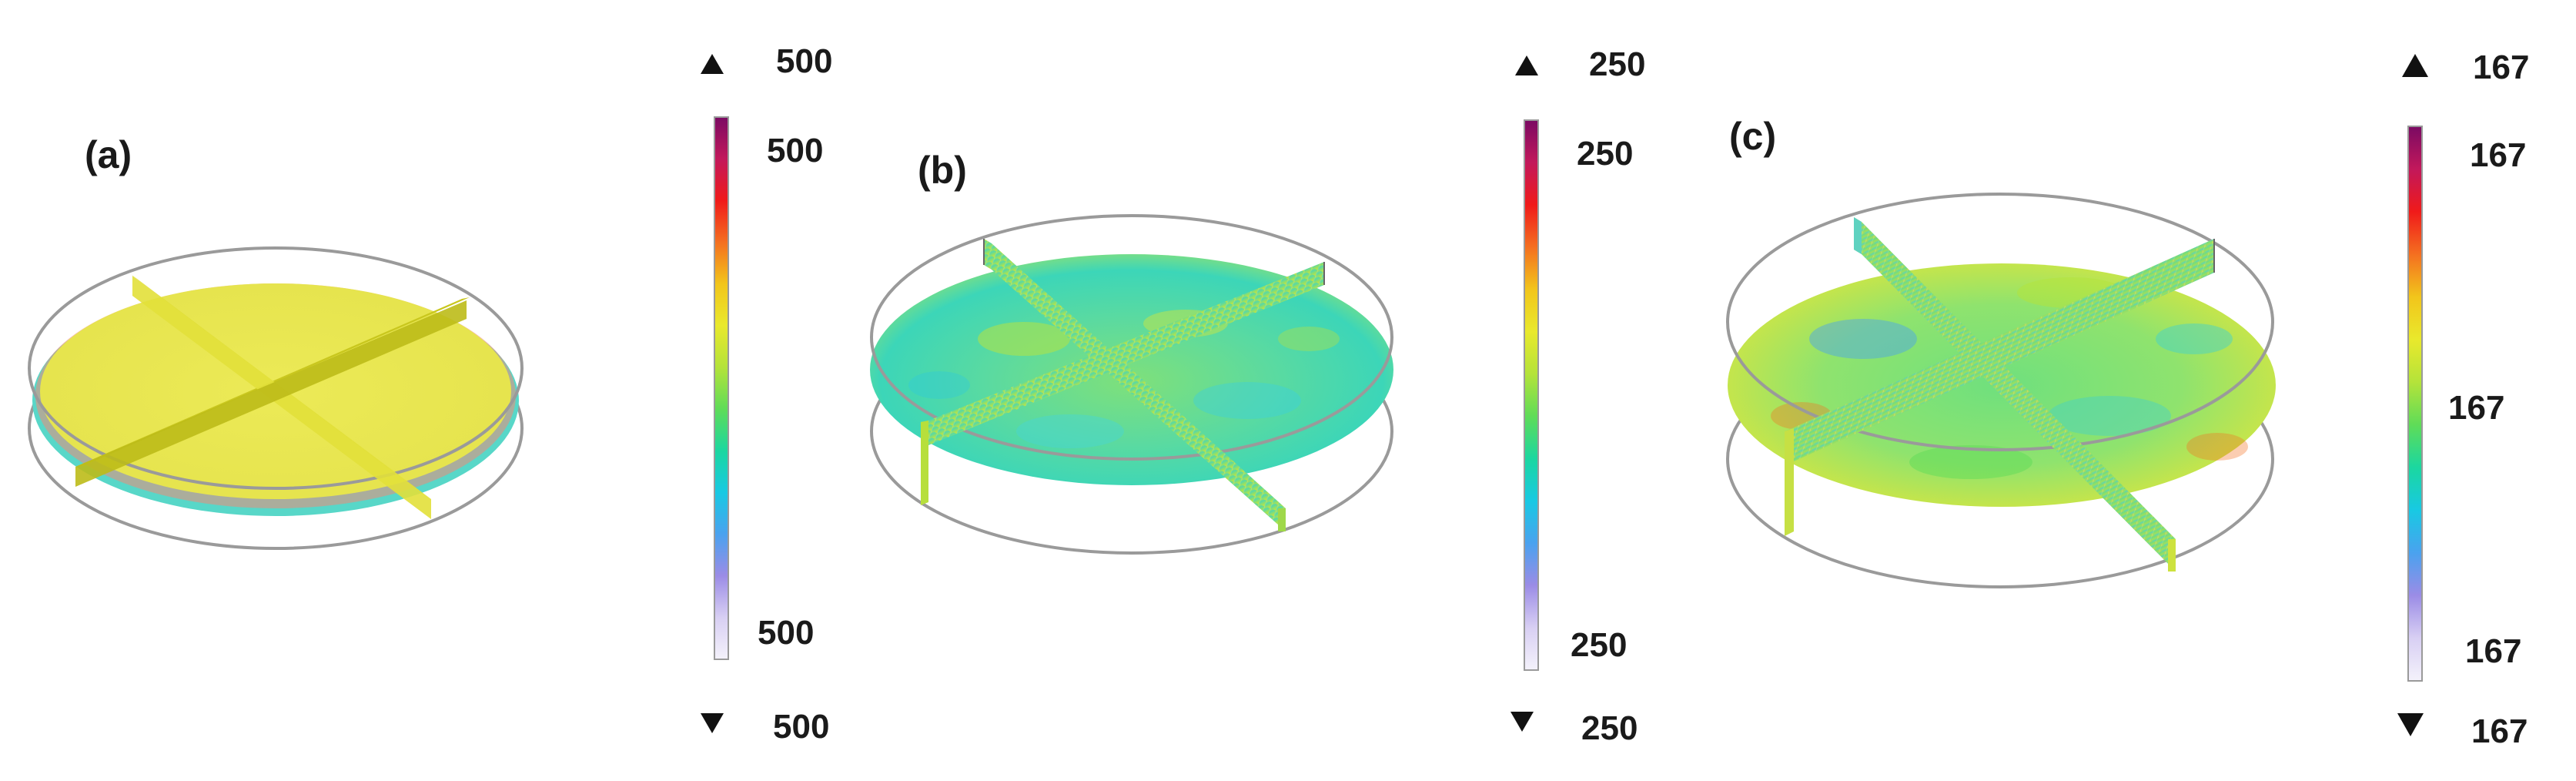 The width and height of the screenshot is (2576, 781). Describe the element at coordinates (766, 394) in the screenshot. I see `colorbar-a: 500 500 500 500` at that location.